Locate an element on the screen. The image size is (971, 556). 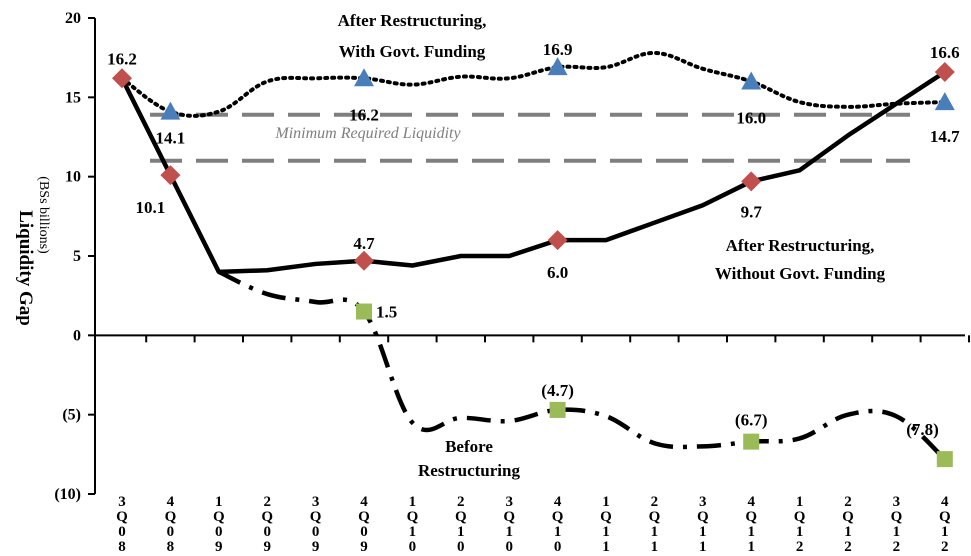
annotation-without-funding-line2: Without Govt. Funding is located at coordinates (800, 273).